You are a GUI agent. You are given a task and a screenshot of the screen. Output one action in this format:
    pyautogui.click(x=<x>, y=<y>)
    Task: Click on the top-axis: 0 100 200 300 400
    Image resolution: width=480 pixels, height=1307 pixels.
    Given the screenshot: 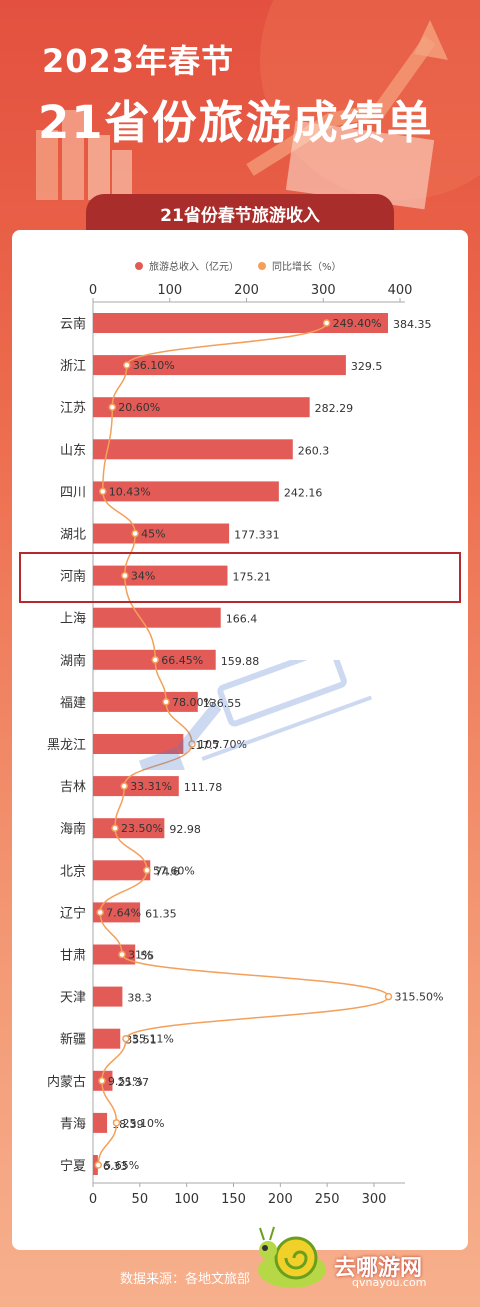 What is the action you would take?
    pyautogui.click(x=250, y=293)
    